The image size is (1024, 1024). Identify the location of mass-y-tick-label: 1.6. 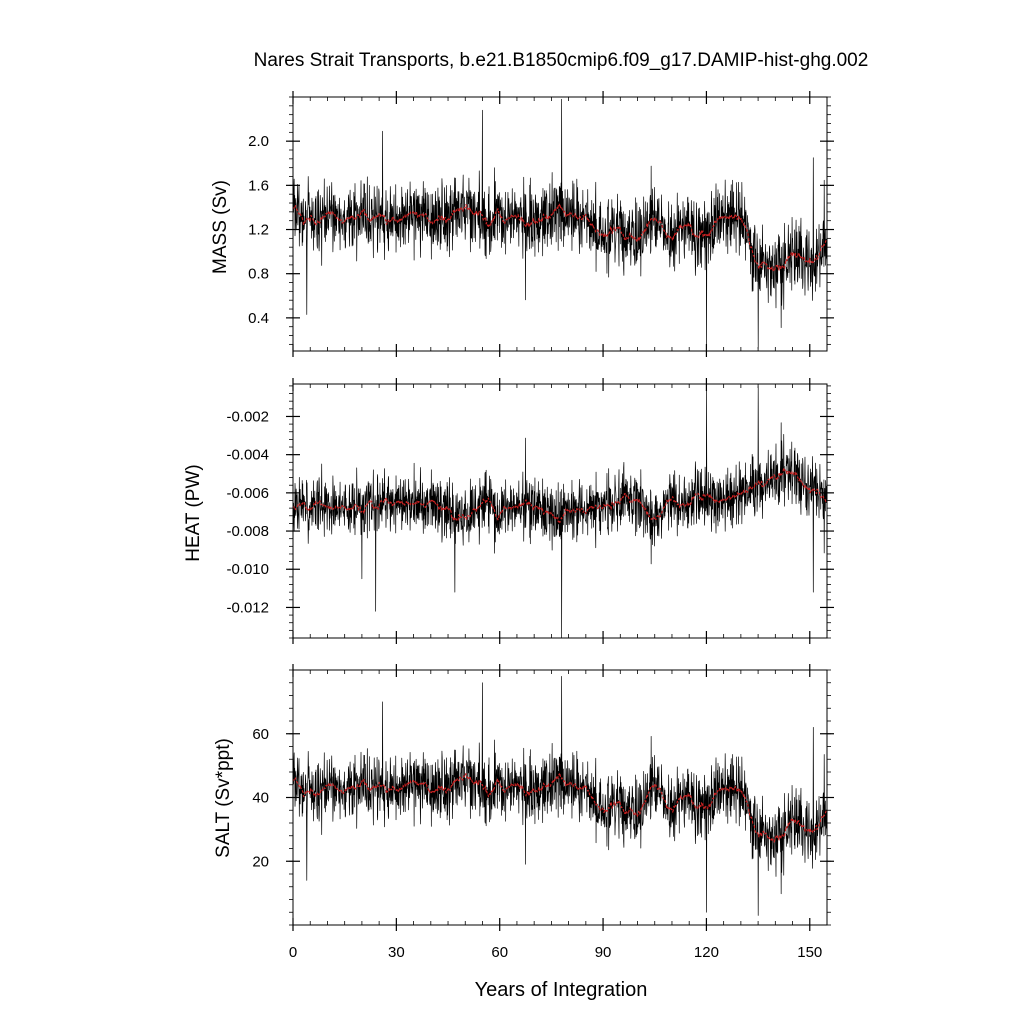
(258, 185).